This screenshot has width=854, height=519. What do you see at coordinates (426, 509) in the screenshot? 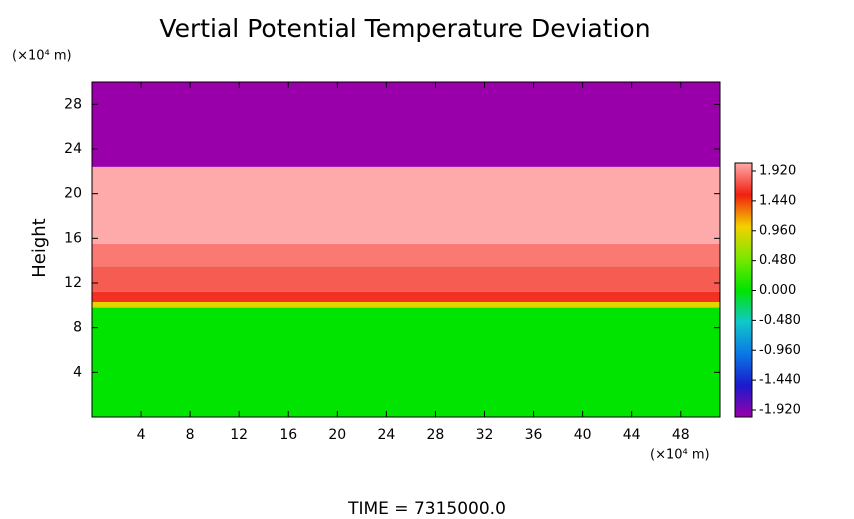
I see `footer-time: TIME = 7315000.0` at bounding box center [426, 509].